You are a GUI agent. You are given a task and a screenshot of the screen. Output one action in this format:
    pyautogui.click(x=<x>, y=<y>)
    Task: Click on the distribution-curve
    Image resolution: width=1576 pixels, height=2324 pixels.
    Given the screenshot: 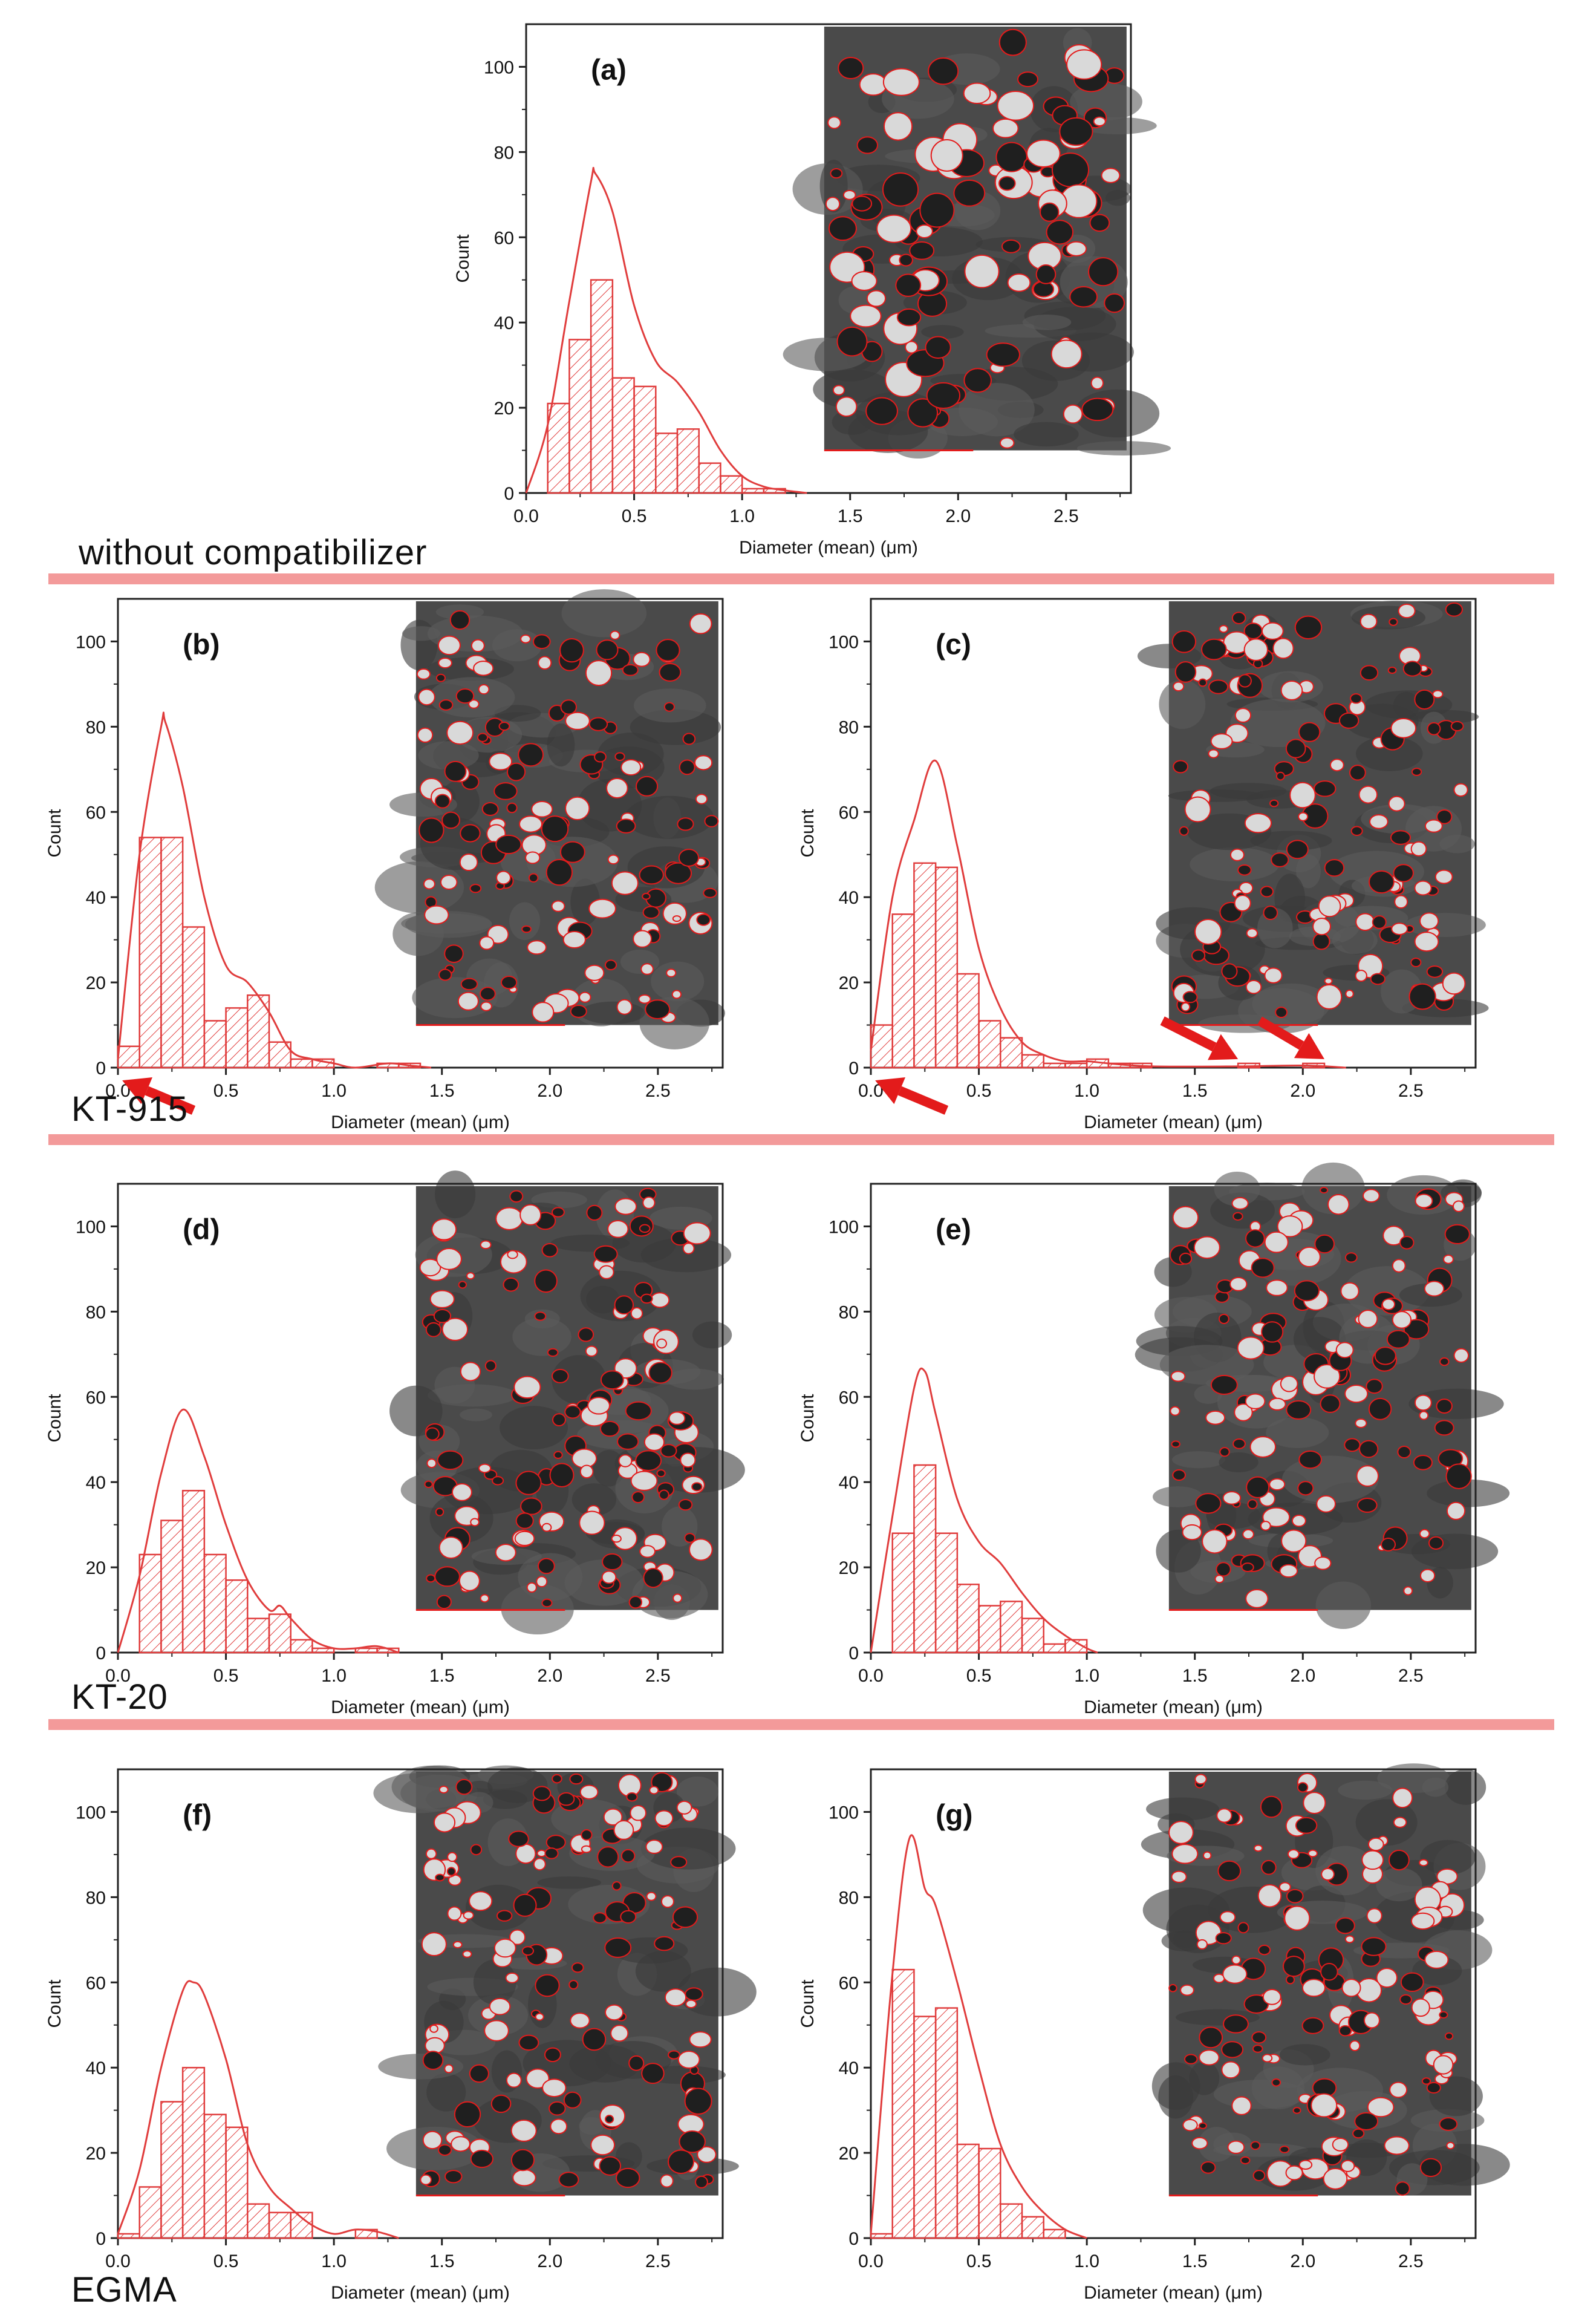 What is the action you would take?
    pyautogui.click(x=258, y=2109)
    